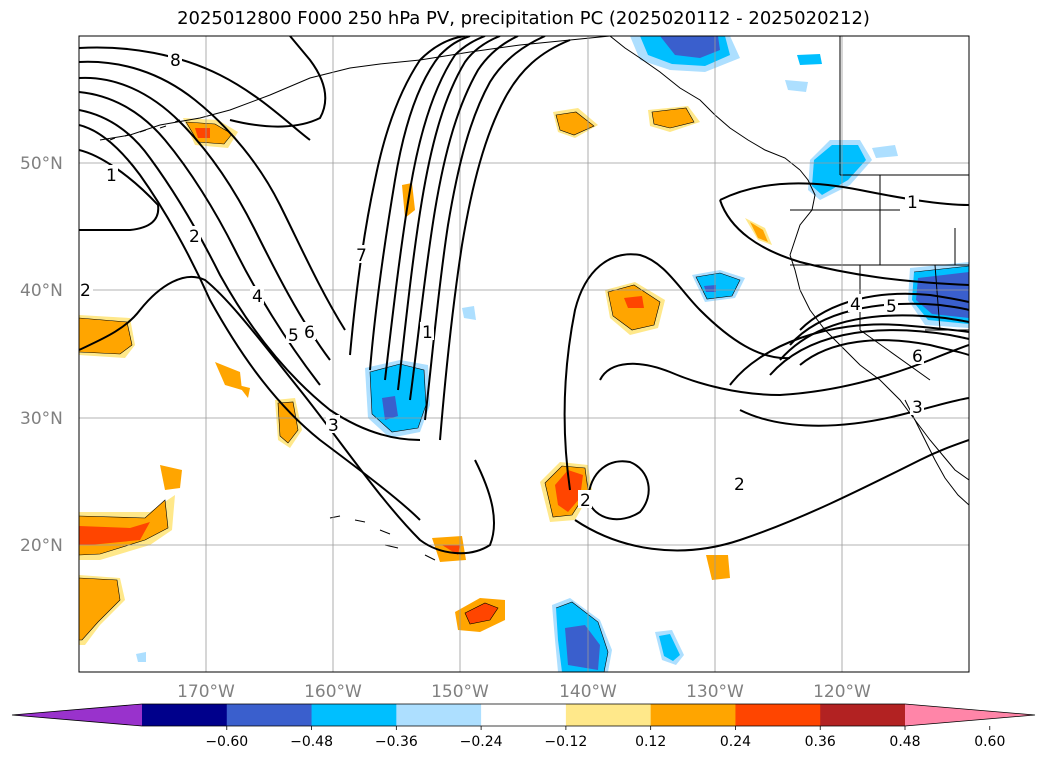 The width and height of the screenshot is (1047, 765). What do you see at coordinates (844, 242) in the screenshot?
I see `pv-contour-1-east-b` at bounding box center [844, 242].